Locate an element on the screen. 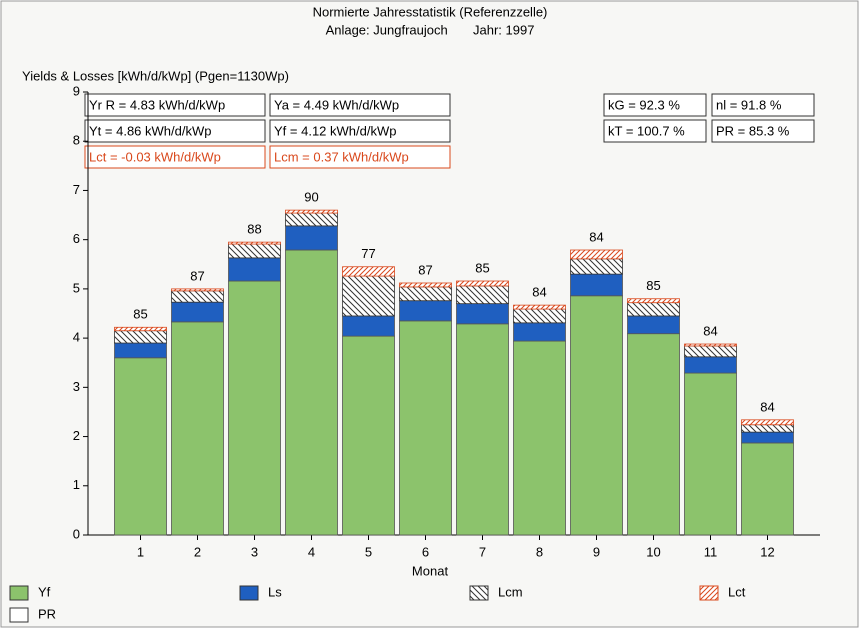 The height and width of the screenshot is (628, 859). legend-label: Lct is located at coordinates (737, 591).